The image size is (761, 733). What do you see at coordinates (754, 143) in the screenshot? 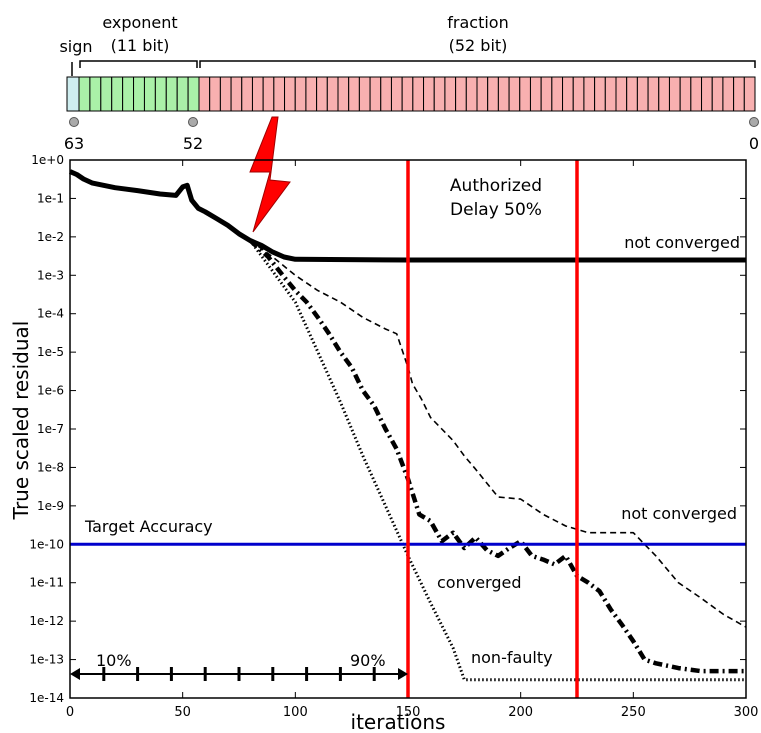
I see `bit-marker-0: 0` at bounding box center [754, 143].